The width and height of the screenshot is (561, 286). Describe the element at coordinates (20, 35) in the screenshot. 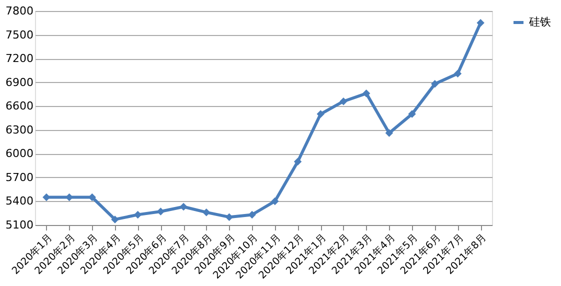

I see `y-tick-label: 7500` at that location.